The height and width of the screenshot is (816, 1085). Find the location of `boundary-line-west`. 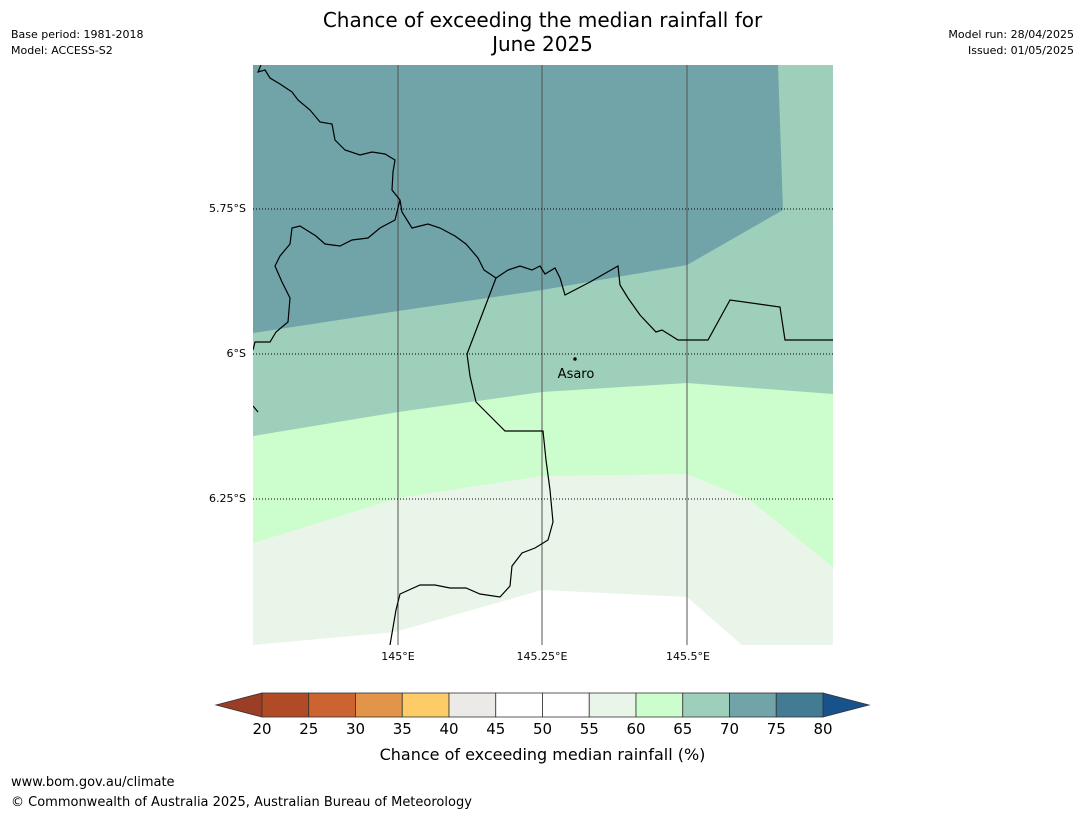

boundary-line-west is located at coordinates (327, 275).